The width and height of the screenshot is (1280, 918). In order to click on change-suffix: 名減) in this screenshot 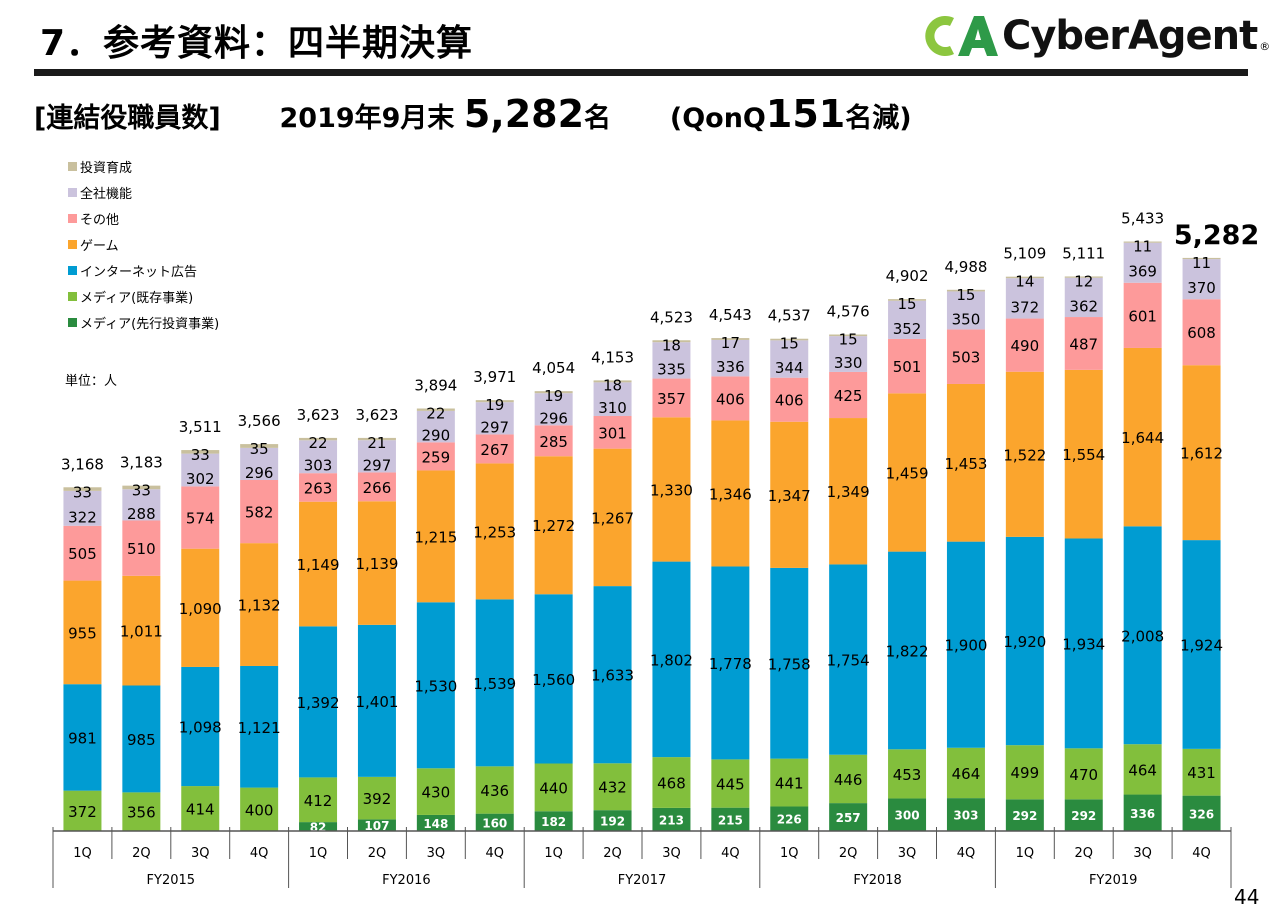, I will do `click(878, 118)`.